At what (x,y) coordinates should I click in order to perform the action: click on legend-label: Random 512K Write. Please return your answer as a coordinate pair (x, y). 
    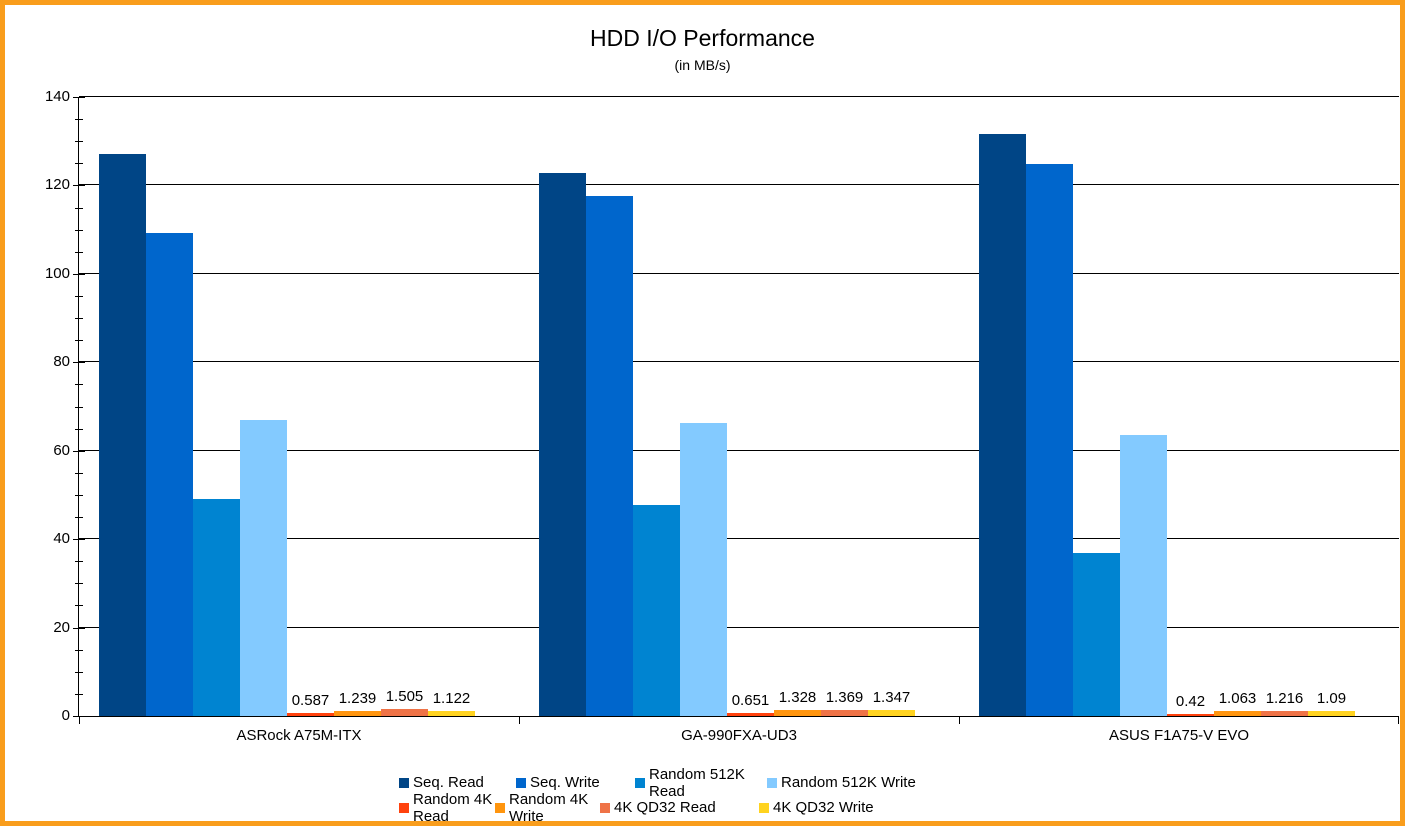
    Looking at the image, I should click on (848, 782).